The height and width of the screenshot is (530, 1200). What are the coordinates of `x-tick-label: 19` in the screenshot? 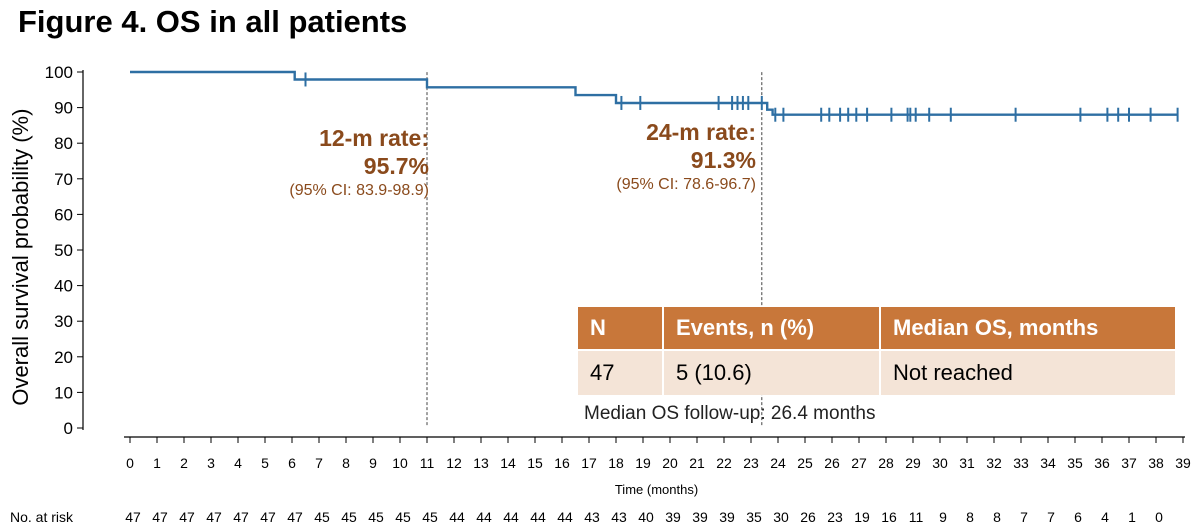 It's located at (643, 463).